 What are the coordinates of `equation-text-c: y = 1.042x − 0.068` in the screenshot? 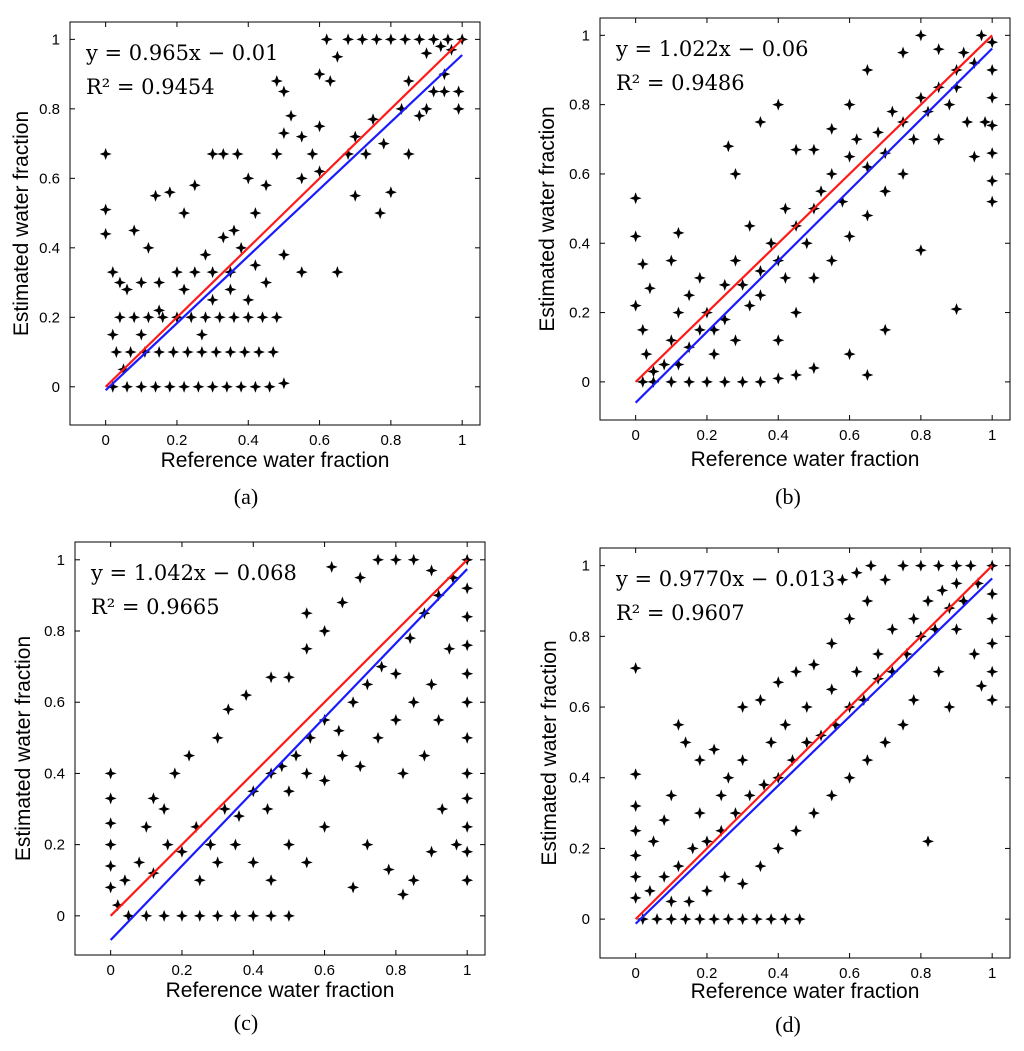 It's located at (193, 573).